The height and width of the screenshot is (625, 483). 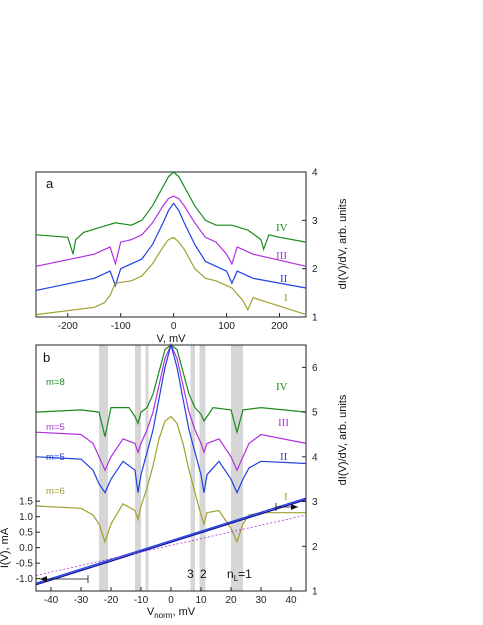 I want to click on panel-b-right-y-tick-label: 4, so click(x=315, y=457).